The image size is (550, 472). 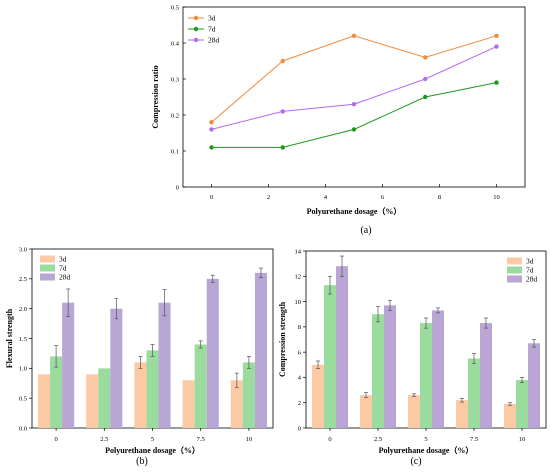 What do you see at coordinates (268, 197) in the screenshot?
I see `x-tick-label: 2` at bounding box center [268, 197].